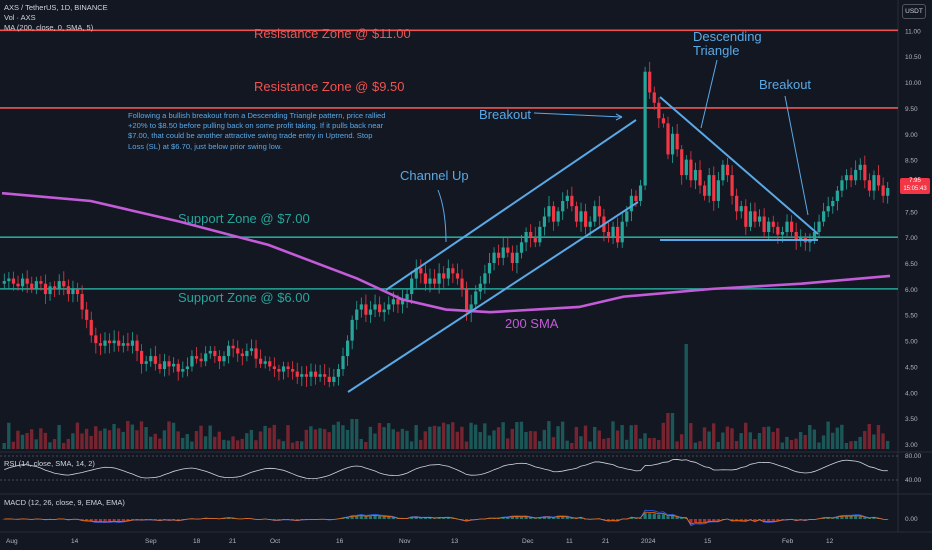 The width and height of the screenshot is (932, 550). I want to click on currency-button: USDT, so click(914, 11).